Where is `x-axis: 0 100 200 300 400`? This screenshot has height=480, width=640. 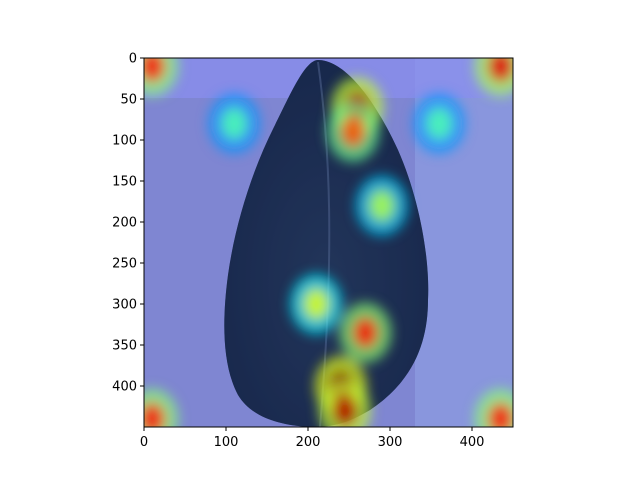
x-axis: 0 100 200 300 400 is located at coordinates (312, 438).